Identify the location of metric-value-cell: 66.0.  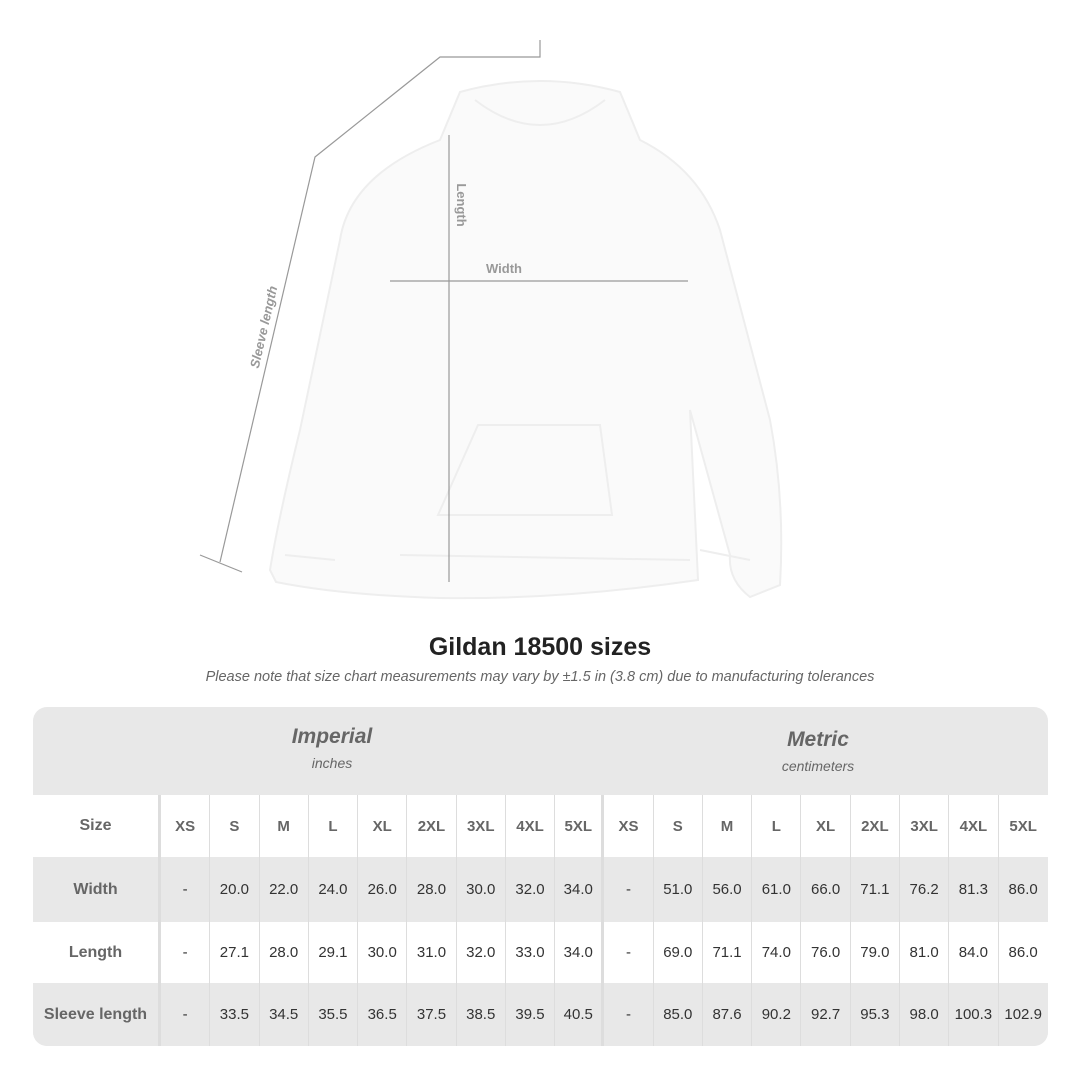
(826, 889).